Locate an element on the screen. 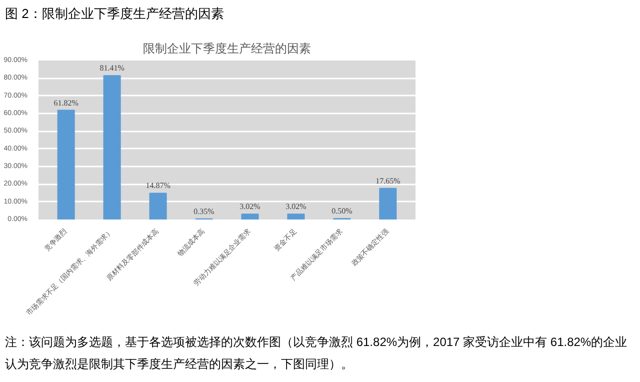 The image size is (640, 382). caption: 图 2：限制企业下季度生产经营的因素 is located at coordinates (114, 14).